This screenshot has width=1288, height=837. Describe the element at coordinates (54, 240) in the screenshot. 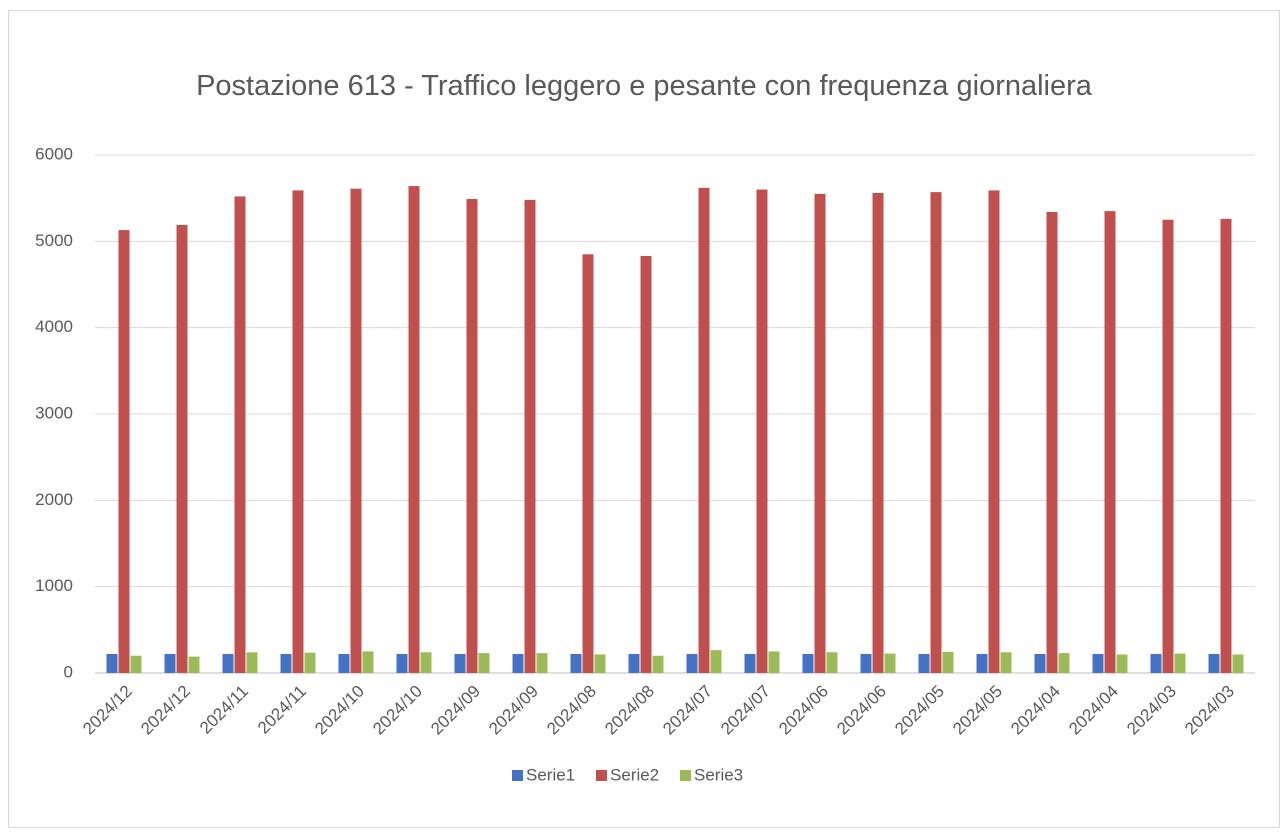

I see `y-tick-label: 5000` at that location.